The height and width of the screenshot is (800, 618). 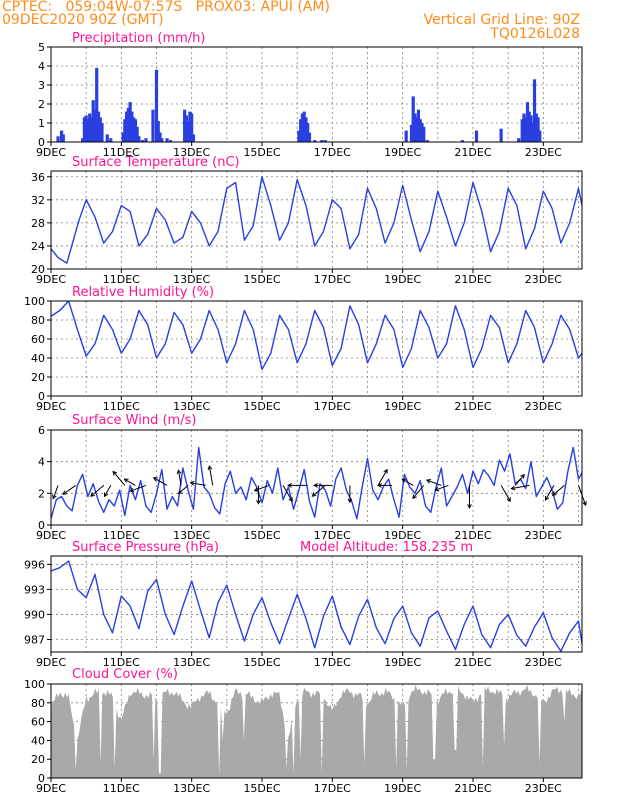 What do you see at coordinates (402, 279) in the screenshot?
I see `temp-xtick-label: 19DEC` at bounding box center [402, 279].